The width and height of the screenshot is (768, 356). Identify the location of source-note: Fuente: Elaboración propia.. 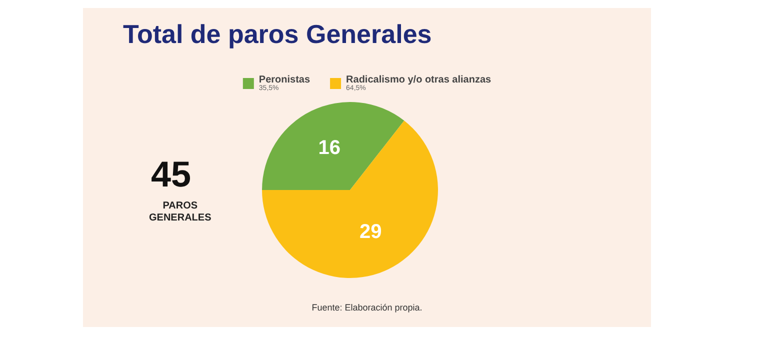
(367, 307).